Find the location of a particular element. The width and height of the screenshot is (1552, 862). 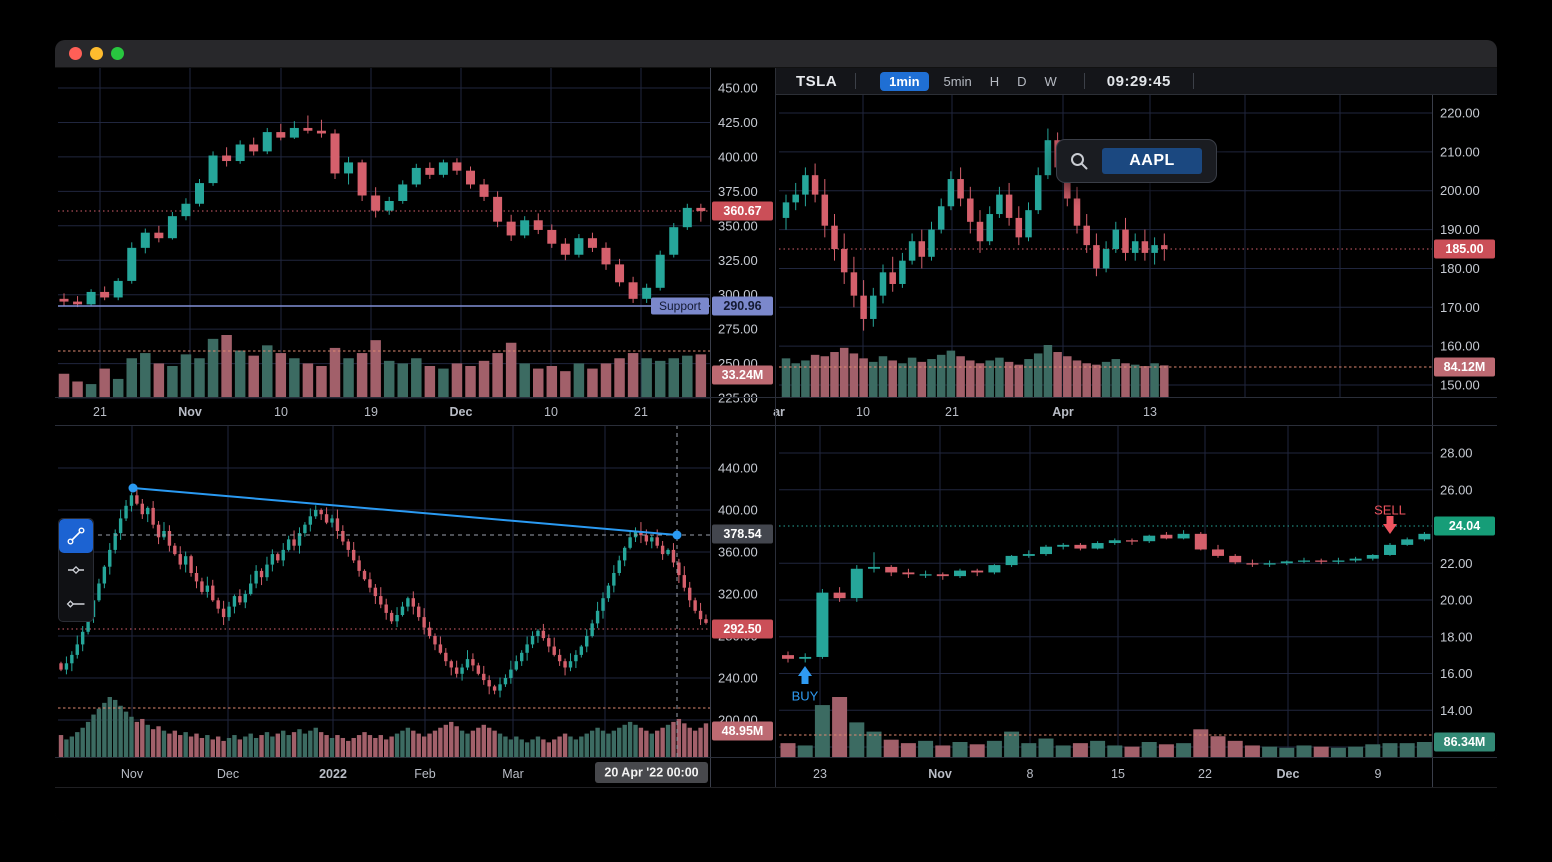

svg-text: 225.00 is located at coordinates (738, 398).